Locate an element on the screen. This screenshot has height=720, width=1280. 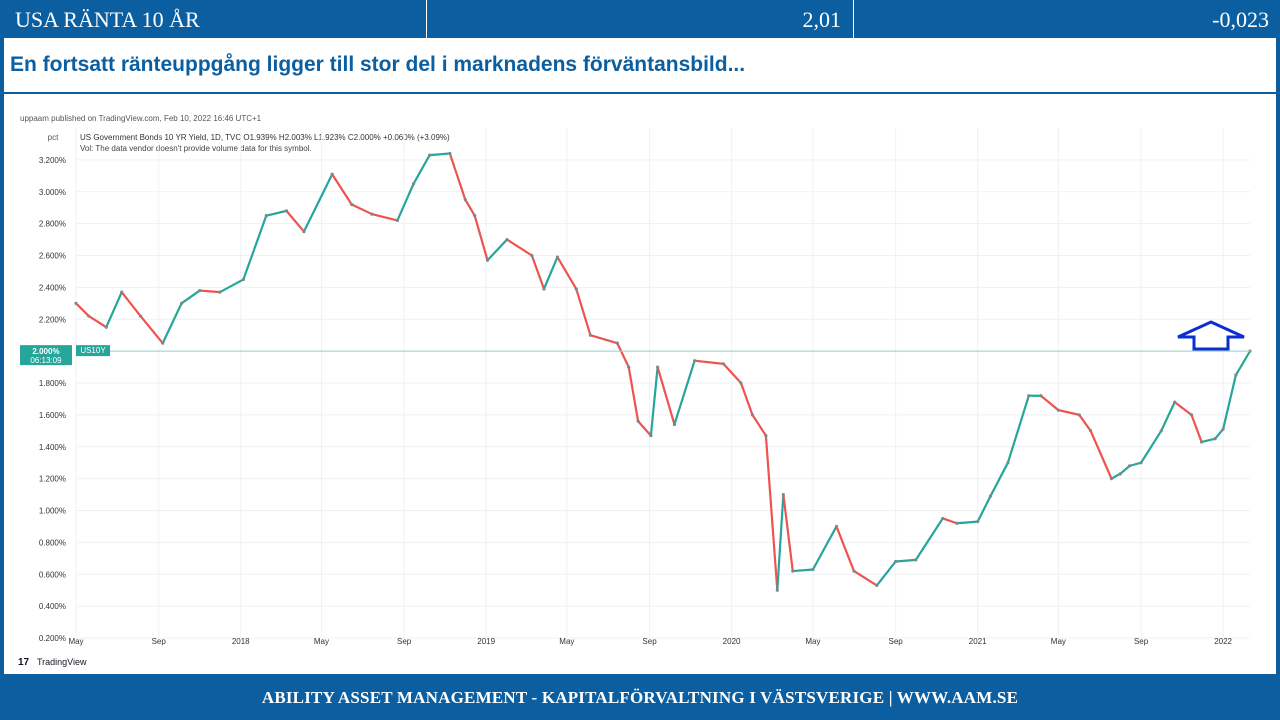
y-tick-label: 2.800% is located at coordinates (52, 224).